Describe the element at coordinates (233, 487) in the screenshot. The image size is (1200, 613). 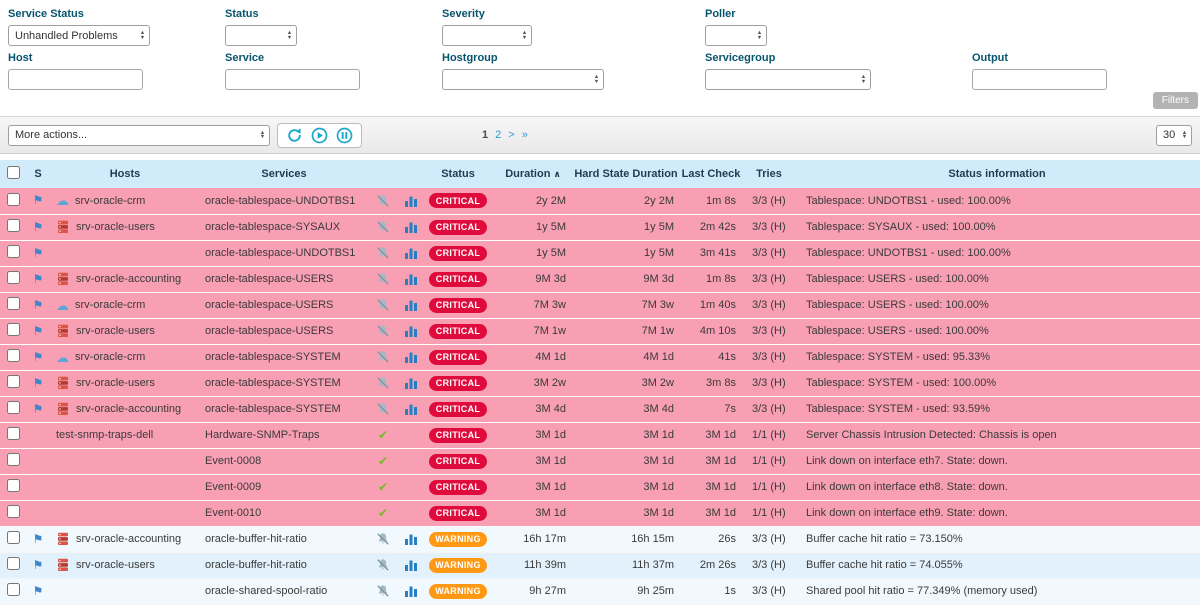
I see `service-link: Event-0009` at that location.